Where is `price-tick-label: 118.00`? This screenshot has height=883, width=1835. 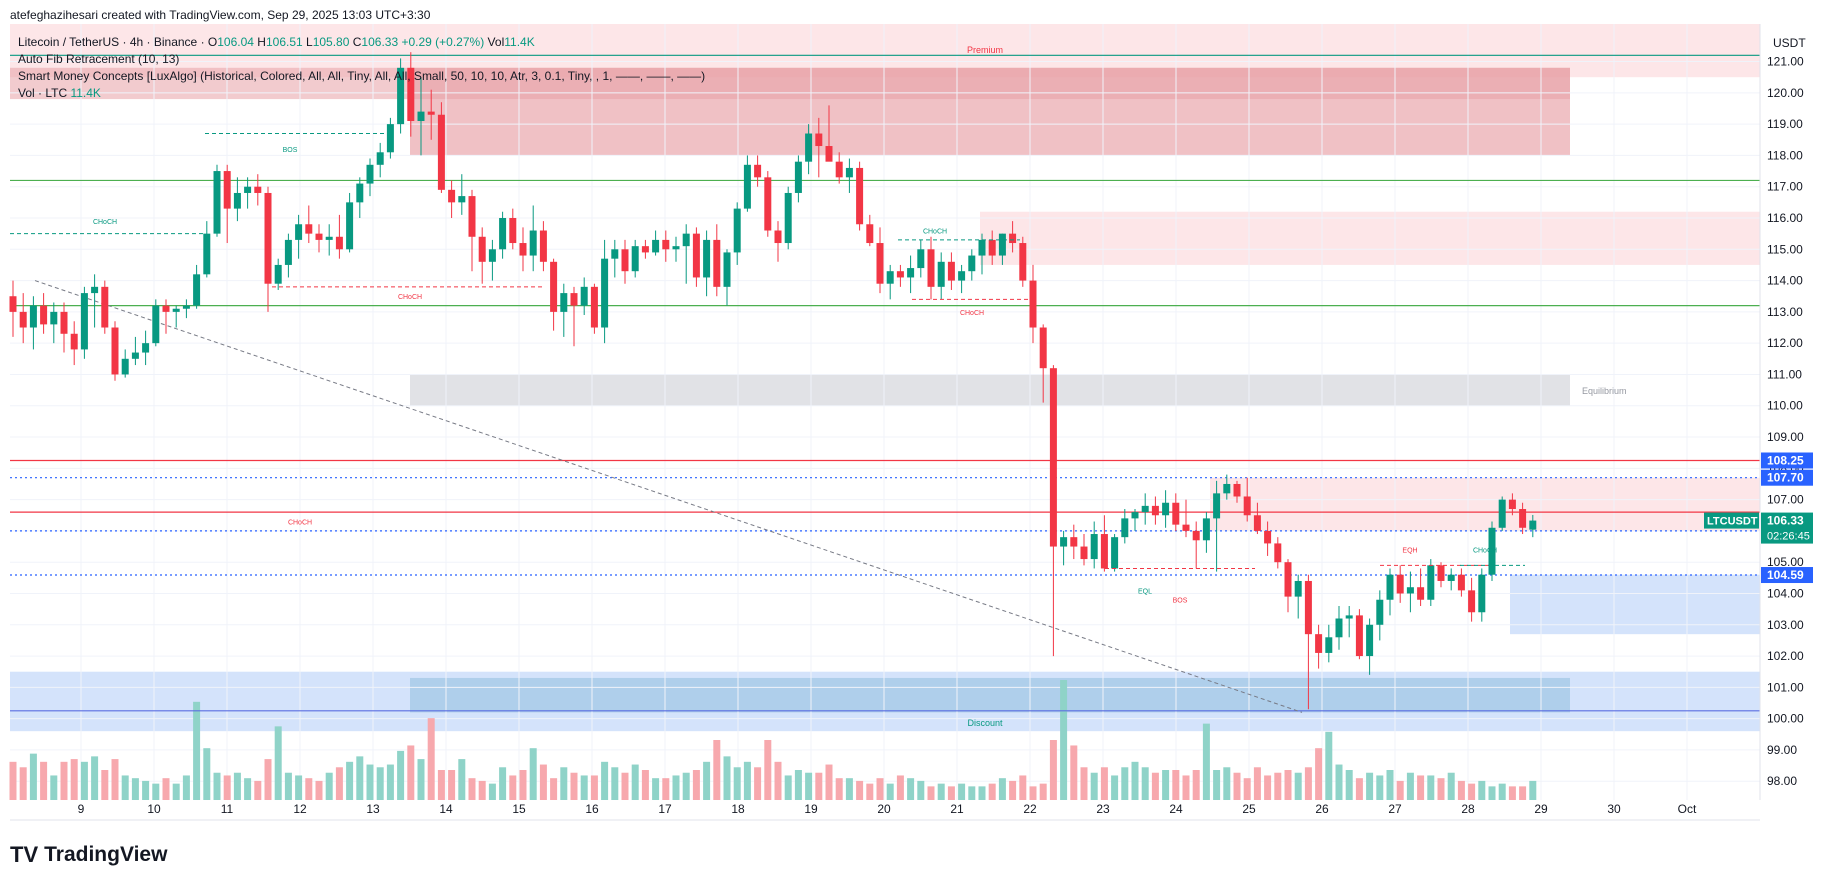
price-tick-label: 118.00 is located at coordinates (1785, 155).